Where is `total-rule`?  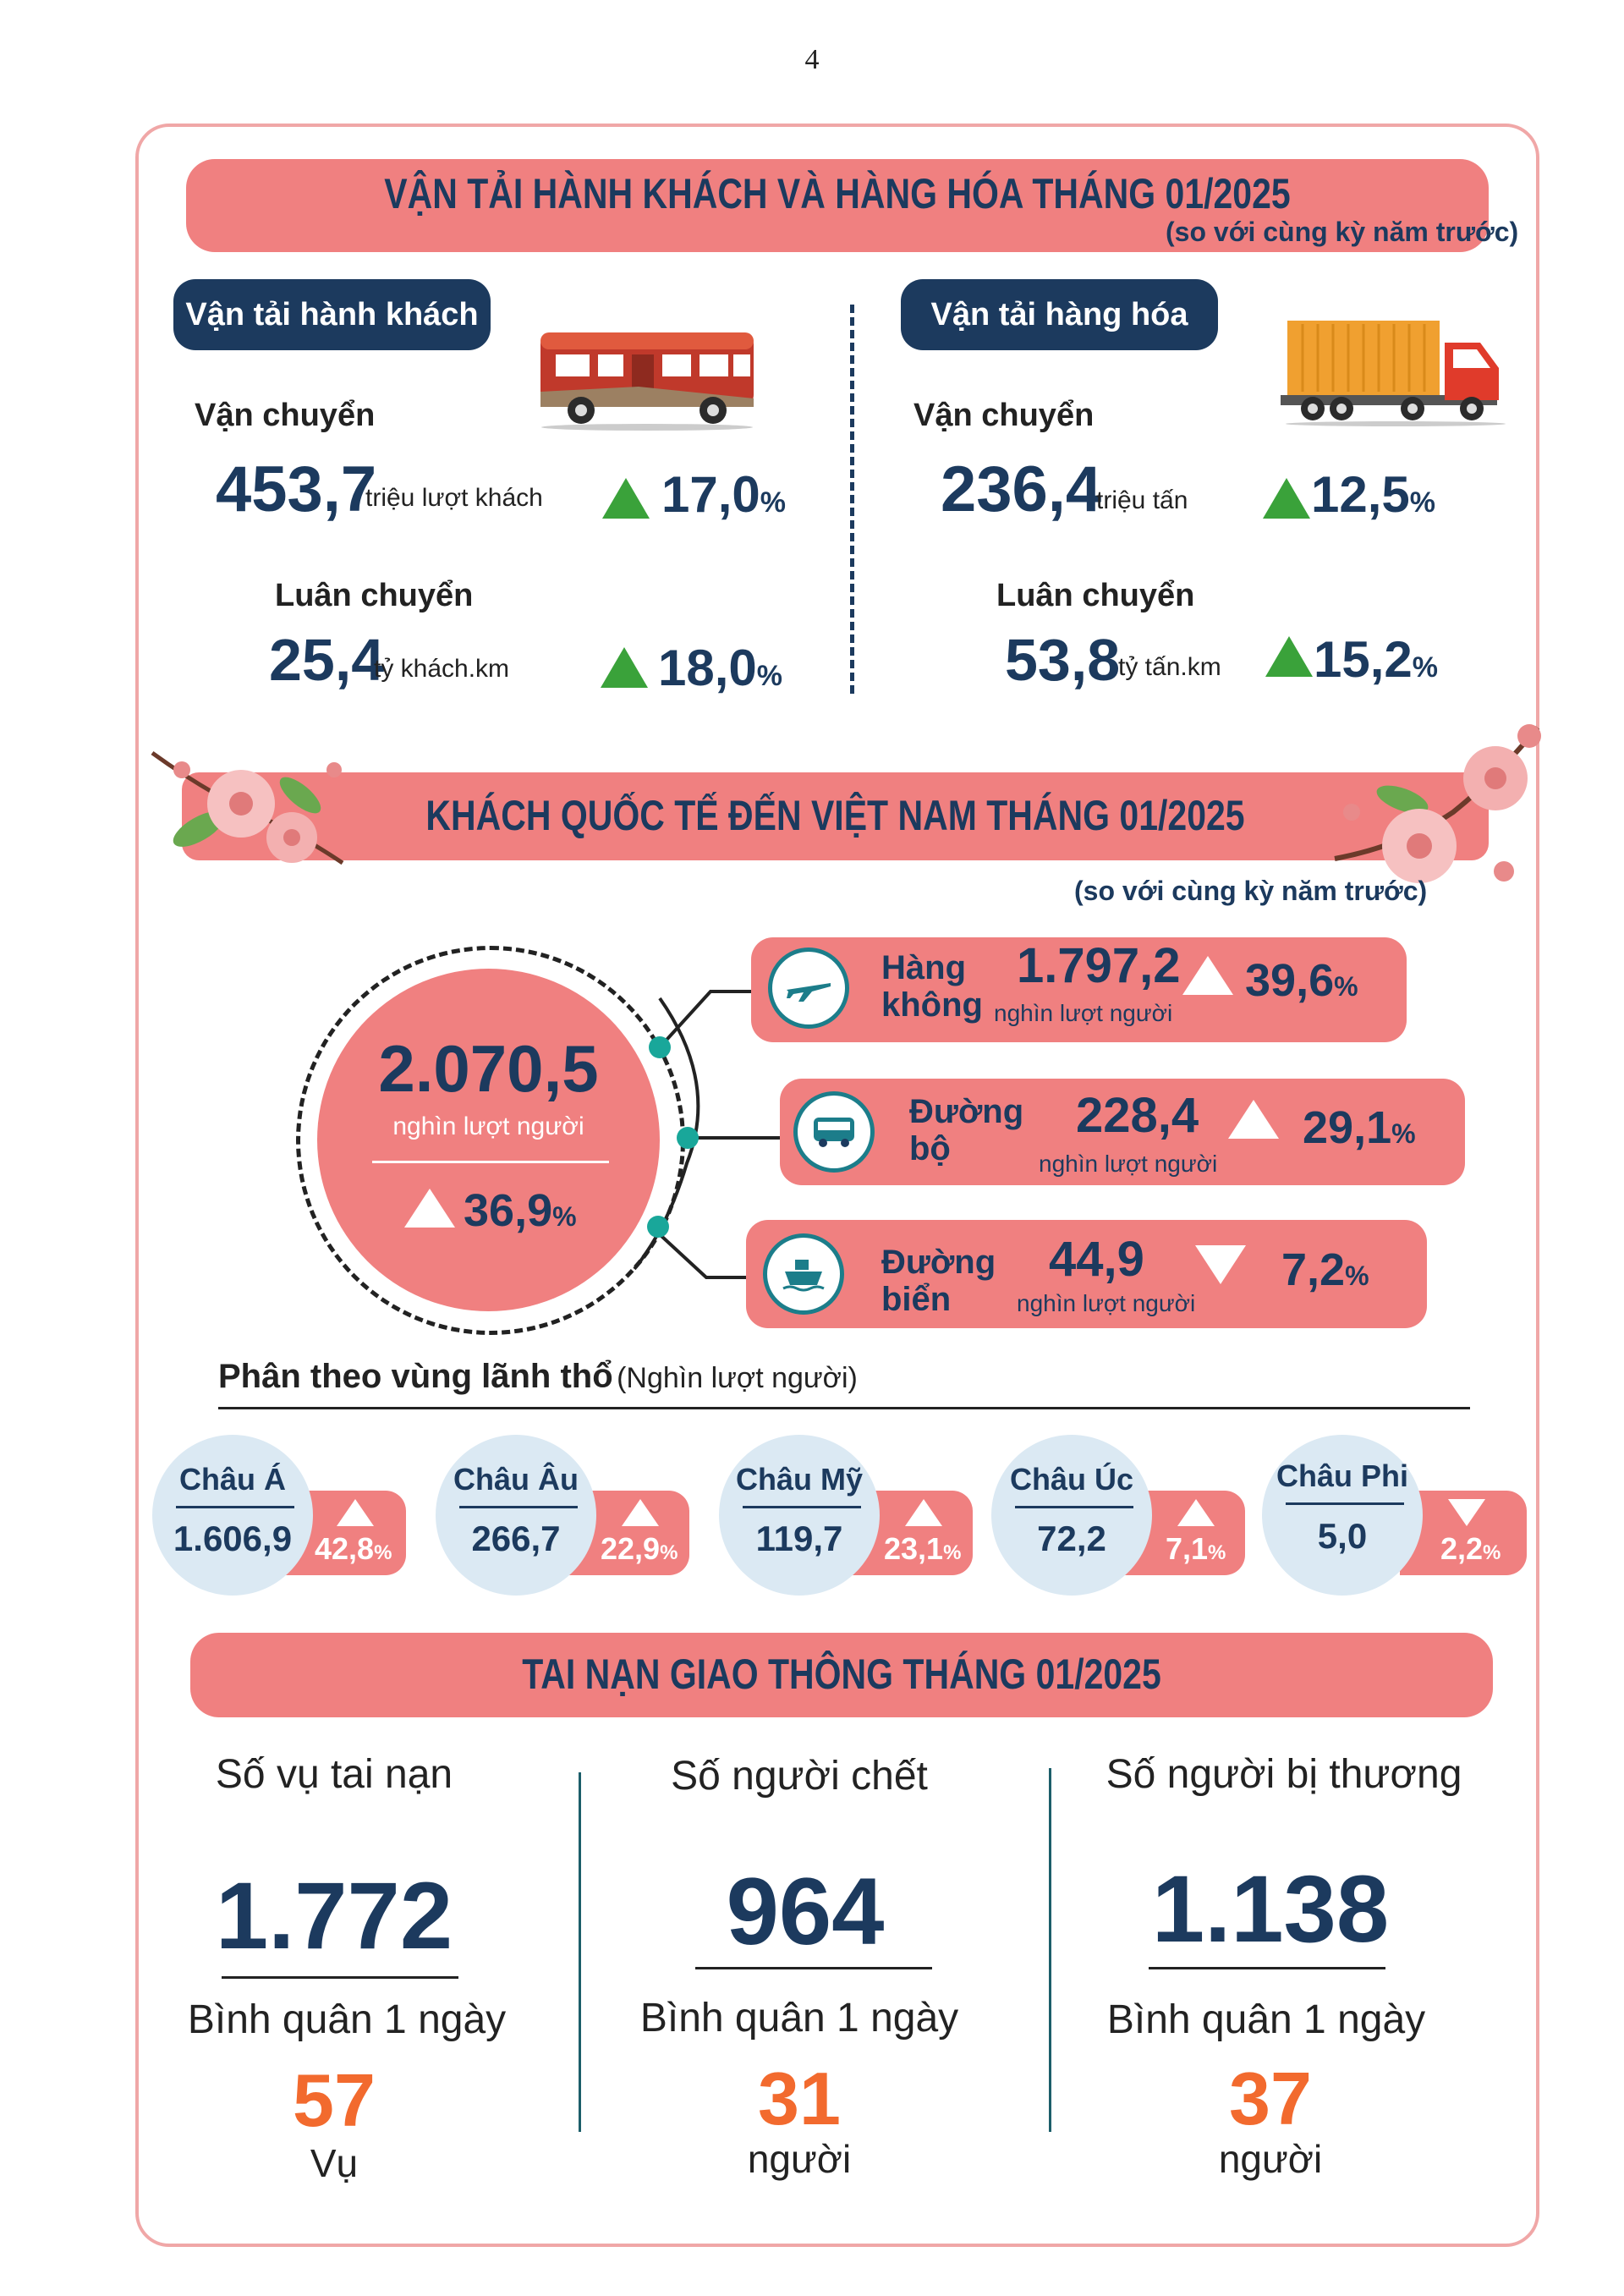 total-rule is located at coordinates (490, 1162).